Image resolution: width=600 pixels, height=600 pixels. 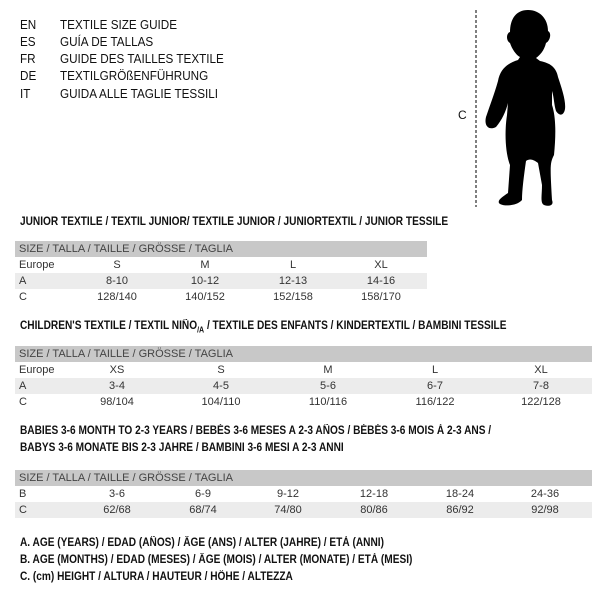 I want to click on table-row: C 98/104 104/110 110/116 116/122 122/128, so click(x=303, y=402).